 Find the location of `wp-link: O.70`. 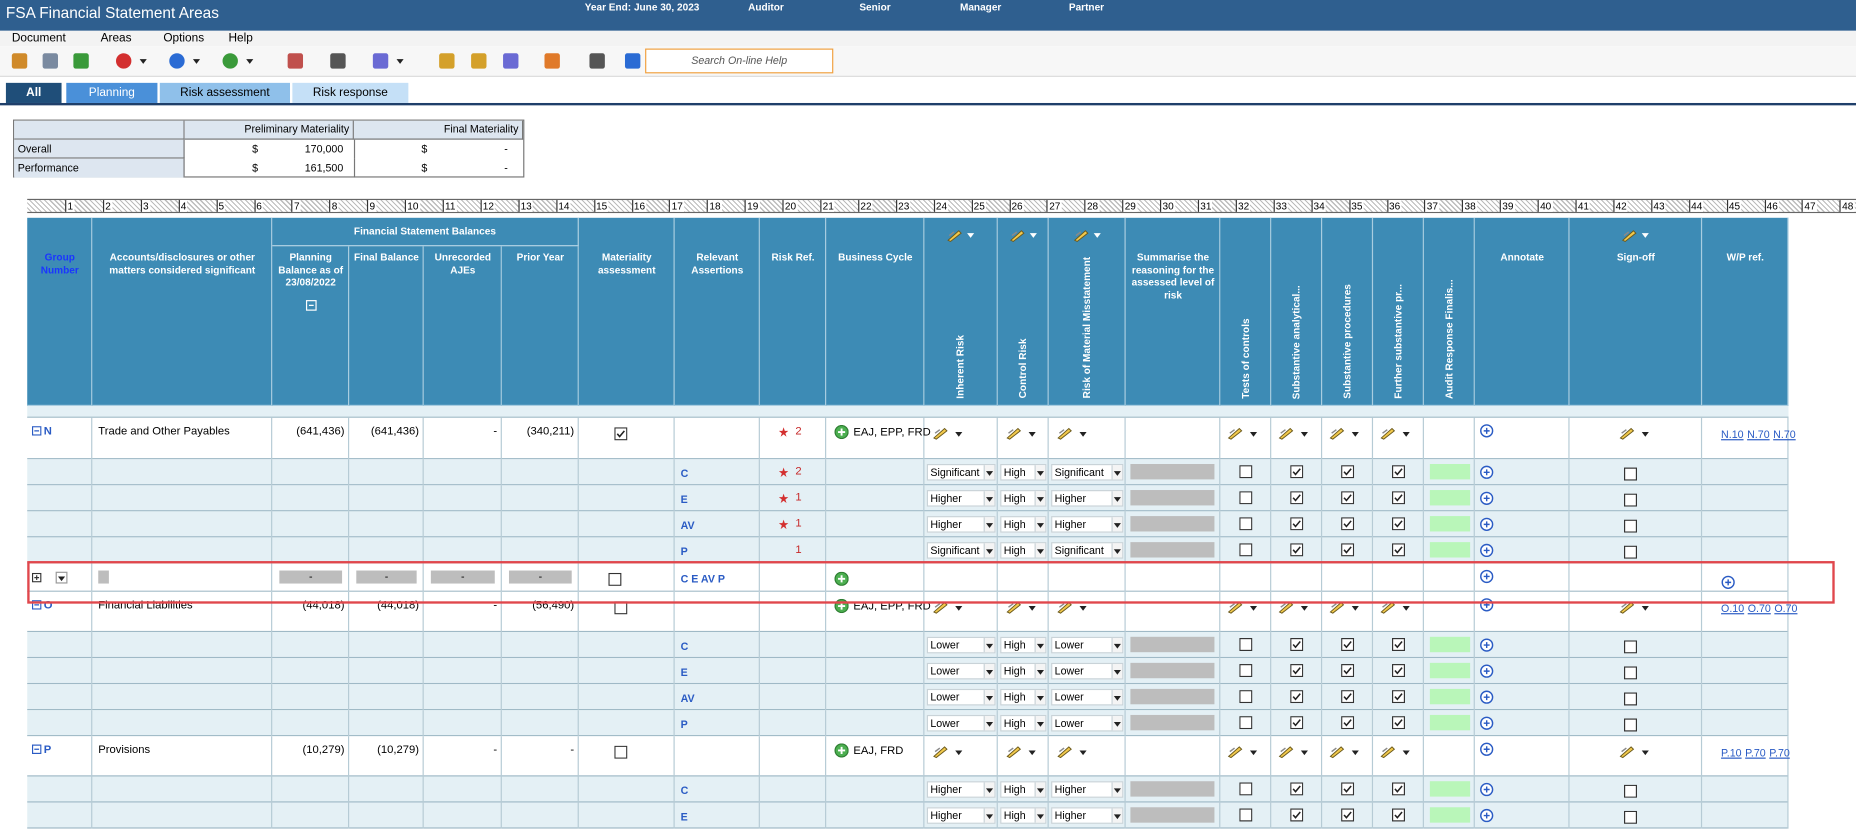

wp-link: O.70 is located at coordinates (1759, 608).